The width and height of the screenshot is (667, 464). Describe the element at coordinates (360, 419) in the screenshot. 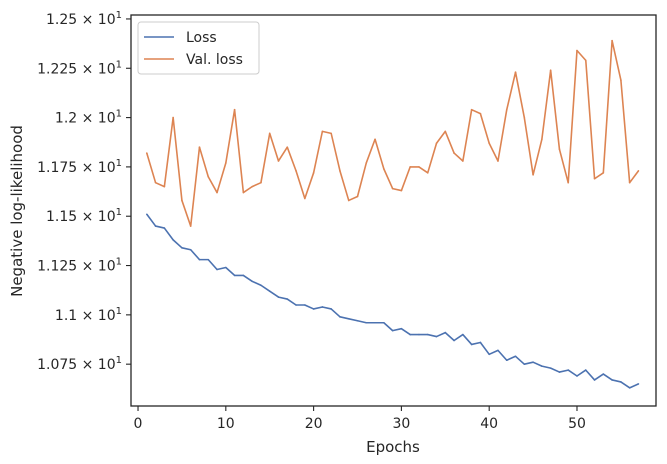

I see `x-axis-ticks: 0 10 20 30 40 50` at that location.